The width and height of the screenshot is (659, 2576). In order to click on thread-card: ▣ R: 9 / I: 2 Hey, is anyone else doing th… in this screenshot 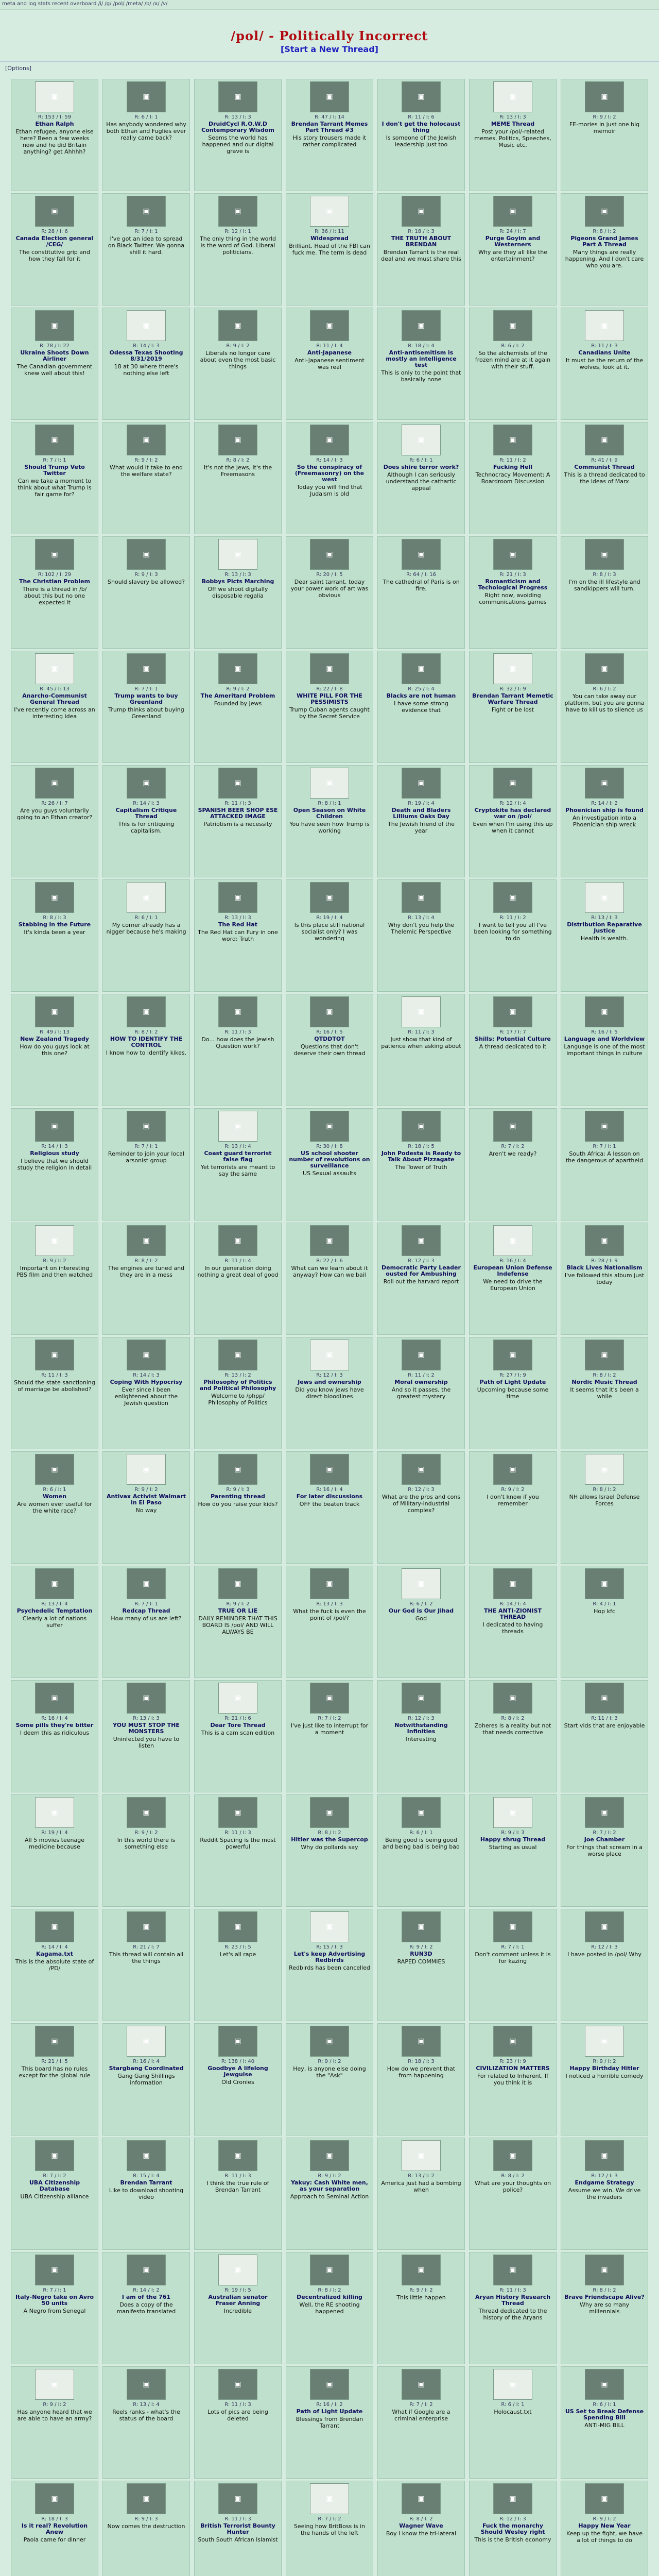, I will do `click(329, 2079)`.